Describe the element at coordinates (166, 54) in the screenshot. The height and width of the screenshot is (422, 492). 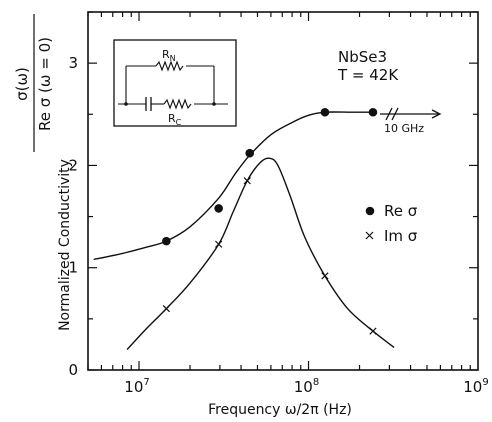
I see `rn-label: R` at that location.